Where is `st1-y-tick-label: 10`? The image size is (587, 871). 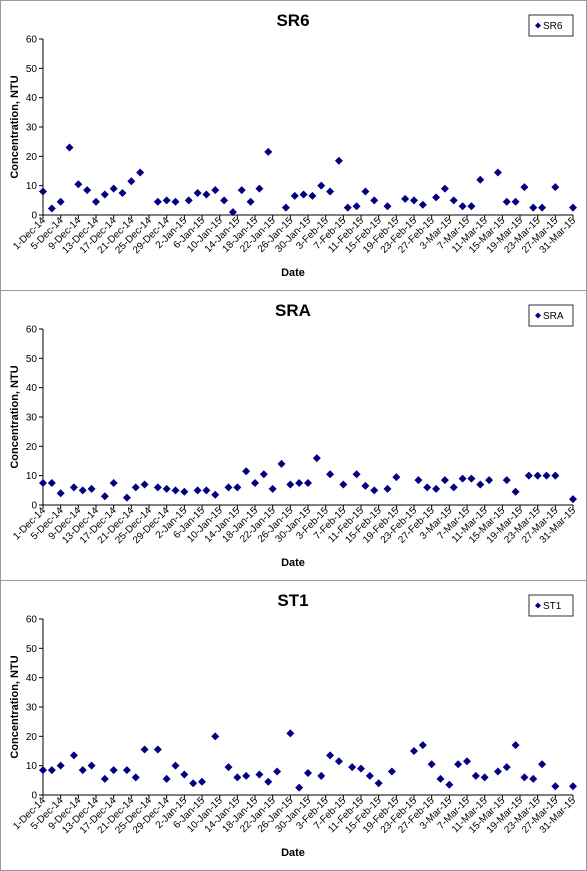 st1-y-tick-label: 10 is located at coordinates (32, 766).